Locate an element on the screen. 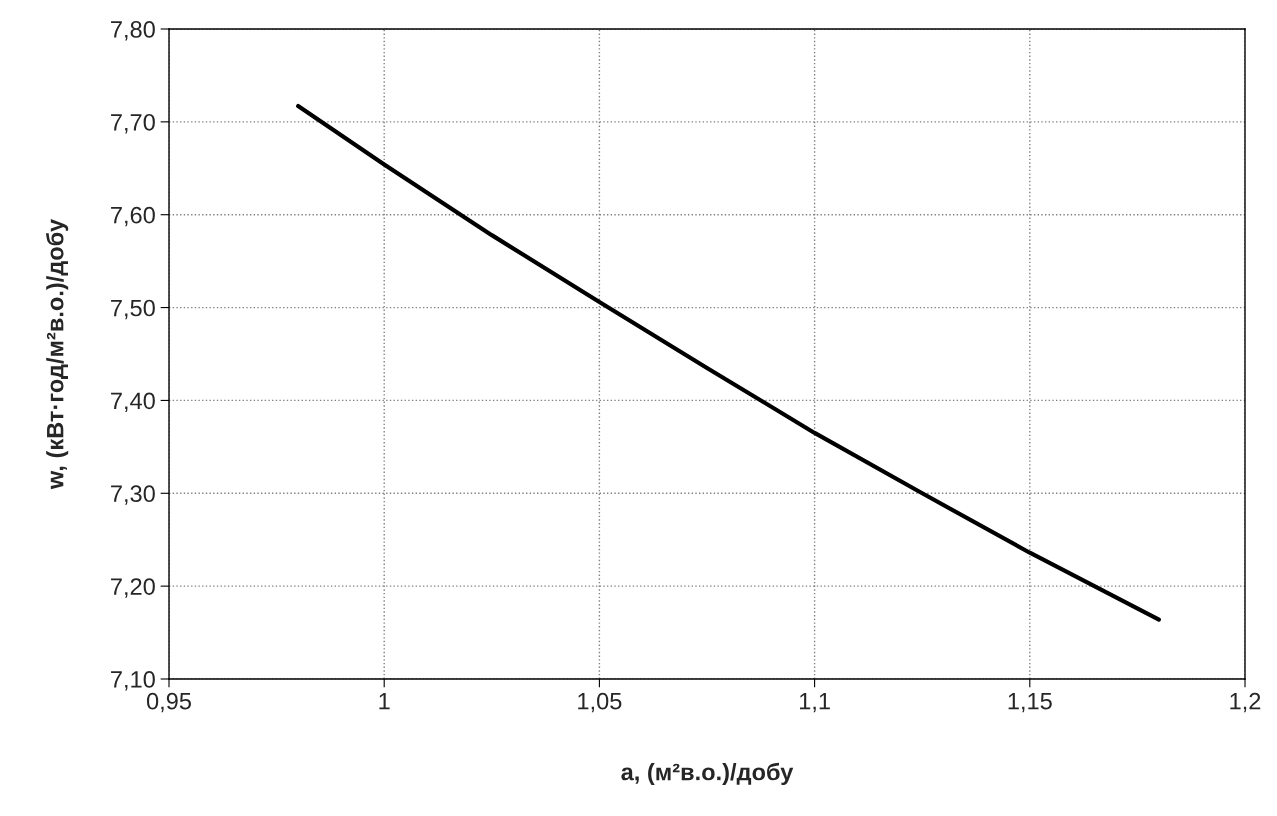  x-tick-label: 0,95 is located at coordinates (168, 702).